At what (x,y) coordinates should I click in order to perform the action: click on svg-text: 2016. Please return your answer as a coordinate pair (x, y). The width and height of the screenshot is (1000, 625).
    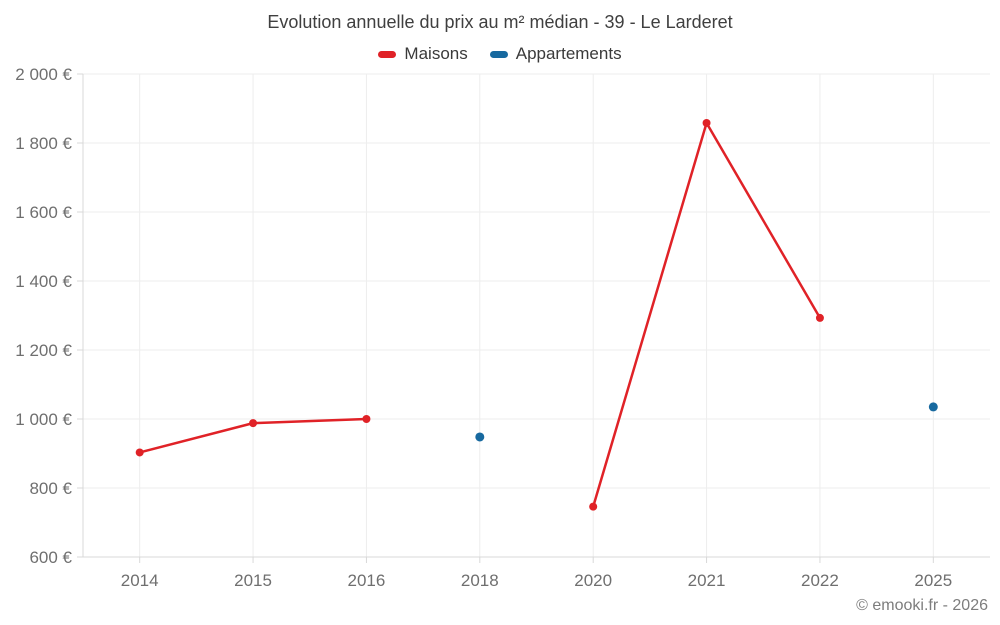
    Looking at the image, I should click on (367, 580).